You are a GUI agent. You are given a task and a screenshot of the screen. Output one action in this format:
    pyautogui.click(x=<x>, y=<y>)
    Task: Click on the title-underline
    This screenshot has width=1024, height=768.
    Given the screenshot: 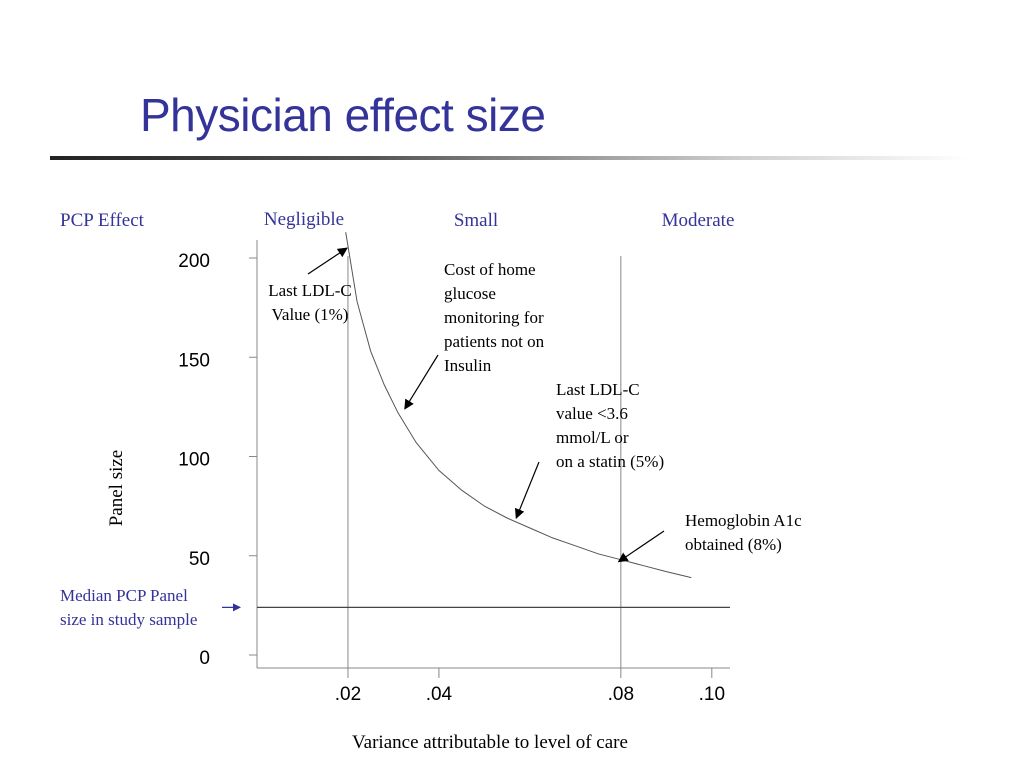 What is the action you would take?
    pyautogui.click(x=510, y=158)
    